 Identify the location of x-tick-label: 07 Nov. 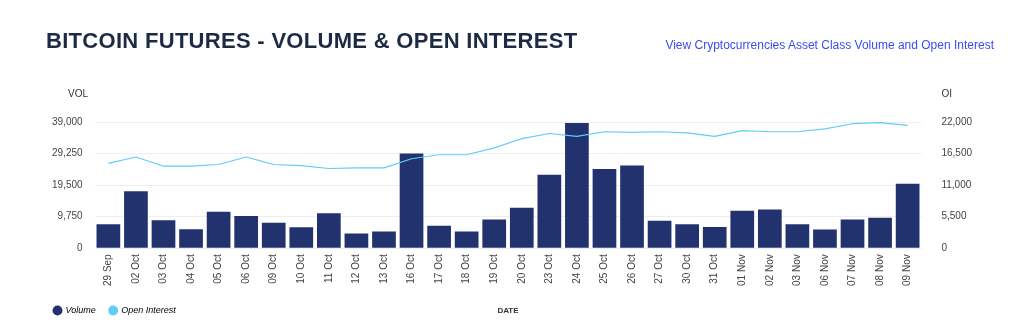
(852, 270).